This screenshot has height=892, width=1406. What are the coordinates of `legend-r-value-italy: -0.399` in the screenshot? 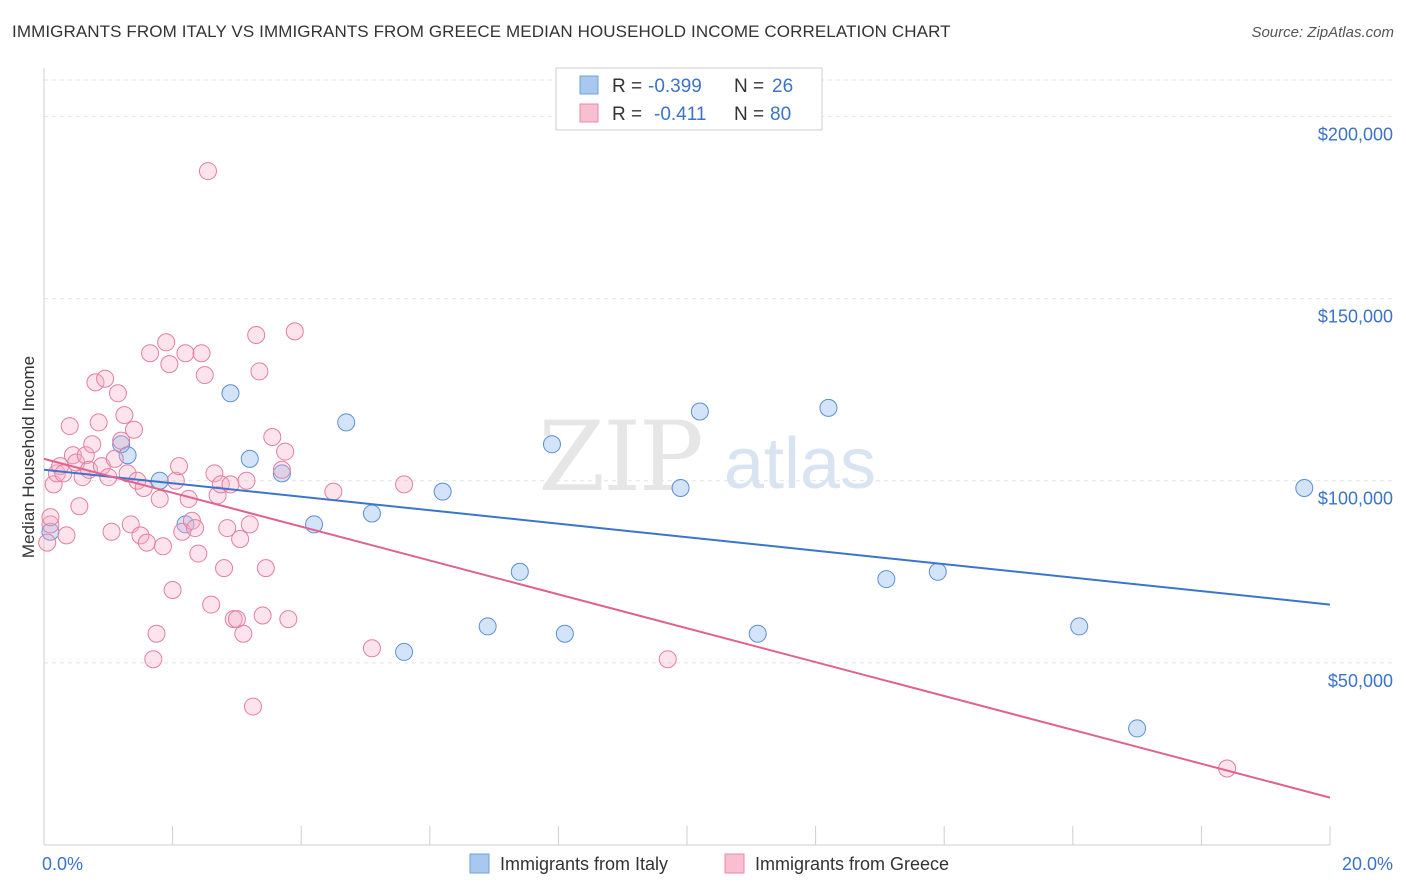 It's located at (675, 86).